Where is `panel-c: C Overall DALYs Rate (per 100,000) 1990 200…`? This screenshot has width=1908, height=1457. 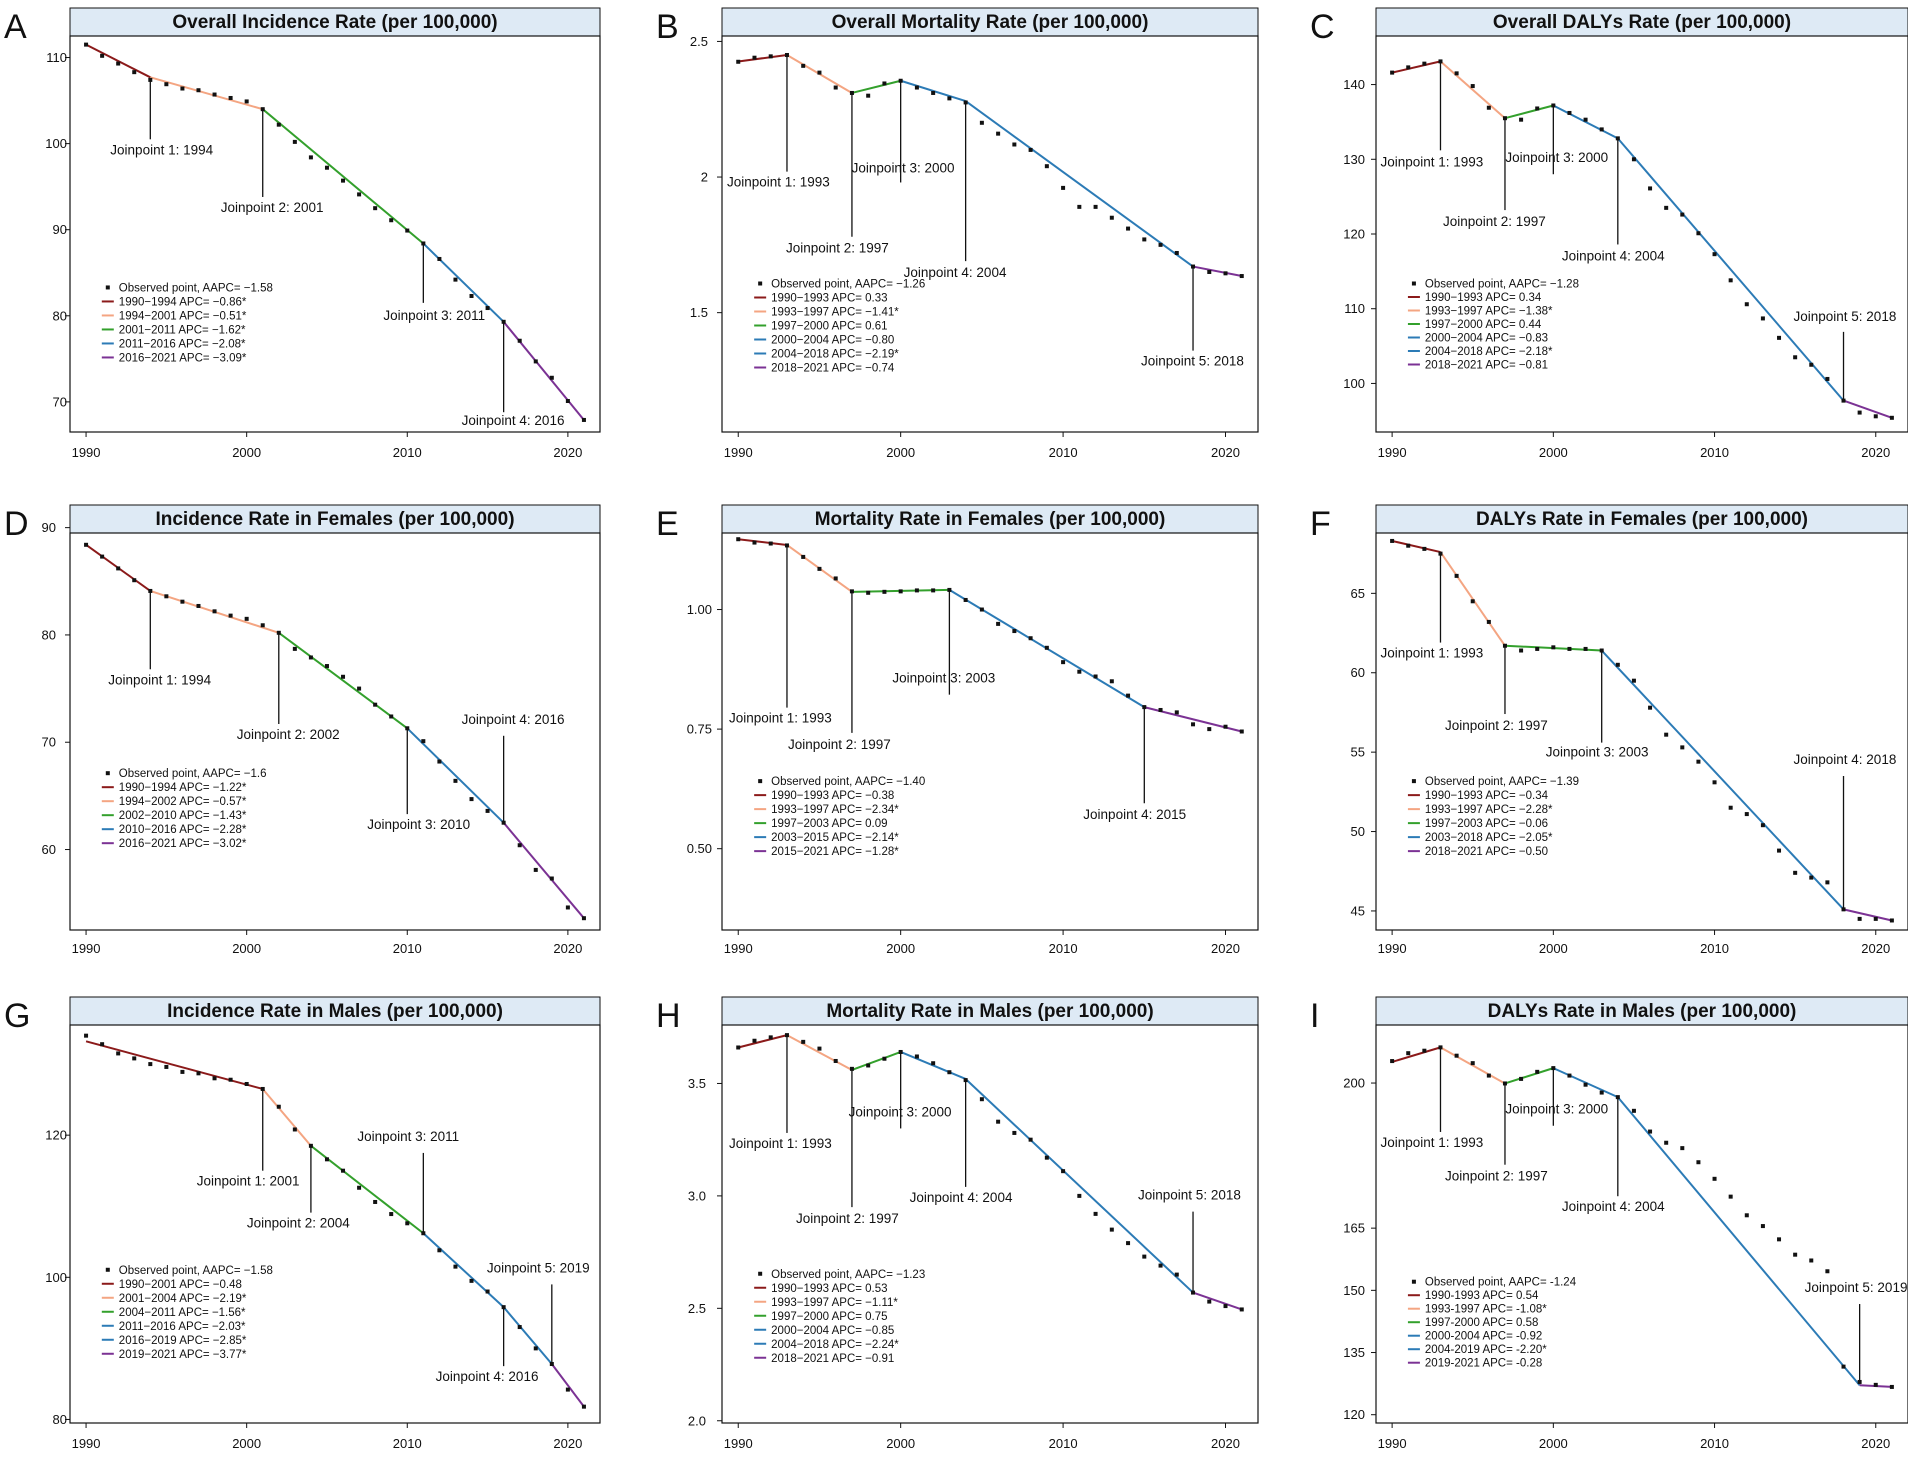
panel-c: C Overall DALYs Rate (per 100,000) 1990 200… is located at coordinates (1609, 233).